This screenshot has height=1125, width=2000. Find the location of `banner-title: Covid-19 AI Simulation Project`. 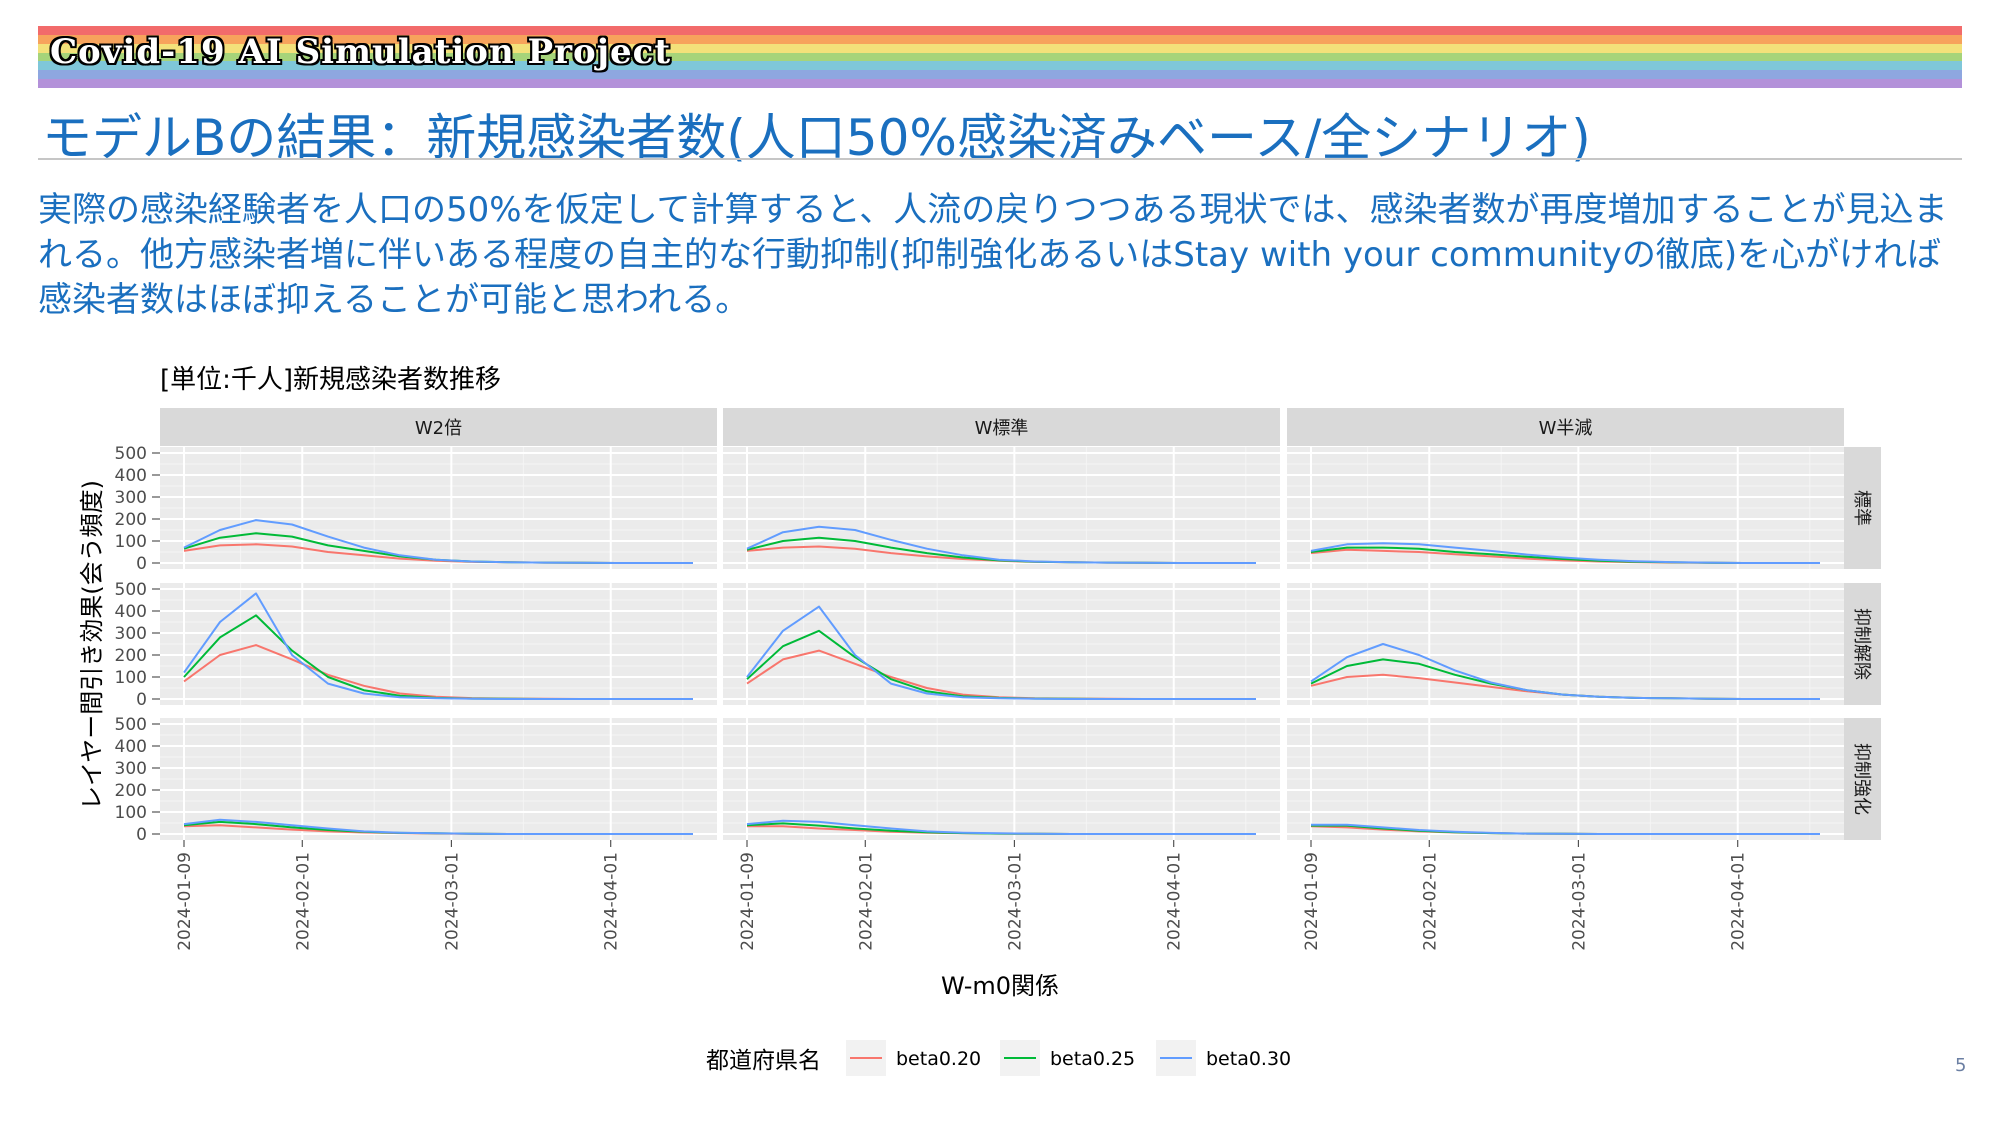

banner-title: Covid-19 AI Simulation Project is located at coordinates (361, 52).